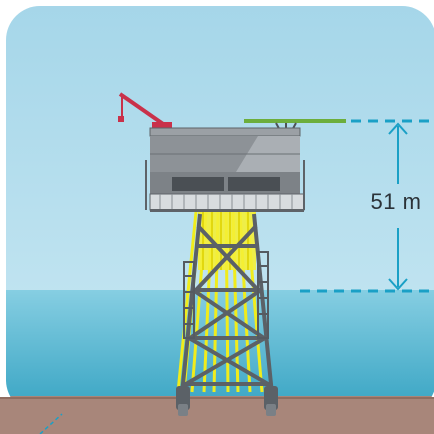 Image resolution: width=434 pixels, height=434 pixels. What do you see at coordinates (198, 184) in the screenshot?
I see `topsides-window-left` at bounding box center [198, 184].